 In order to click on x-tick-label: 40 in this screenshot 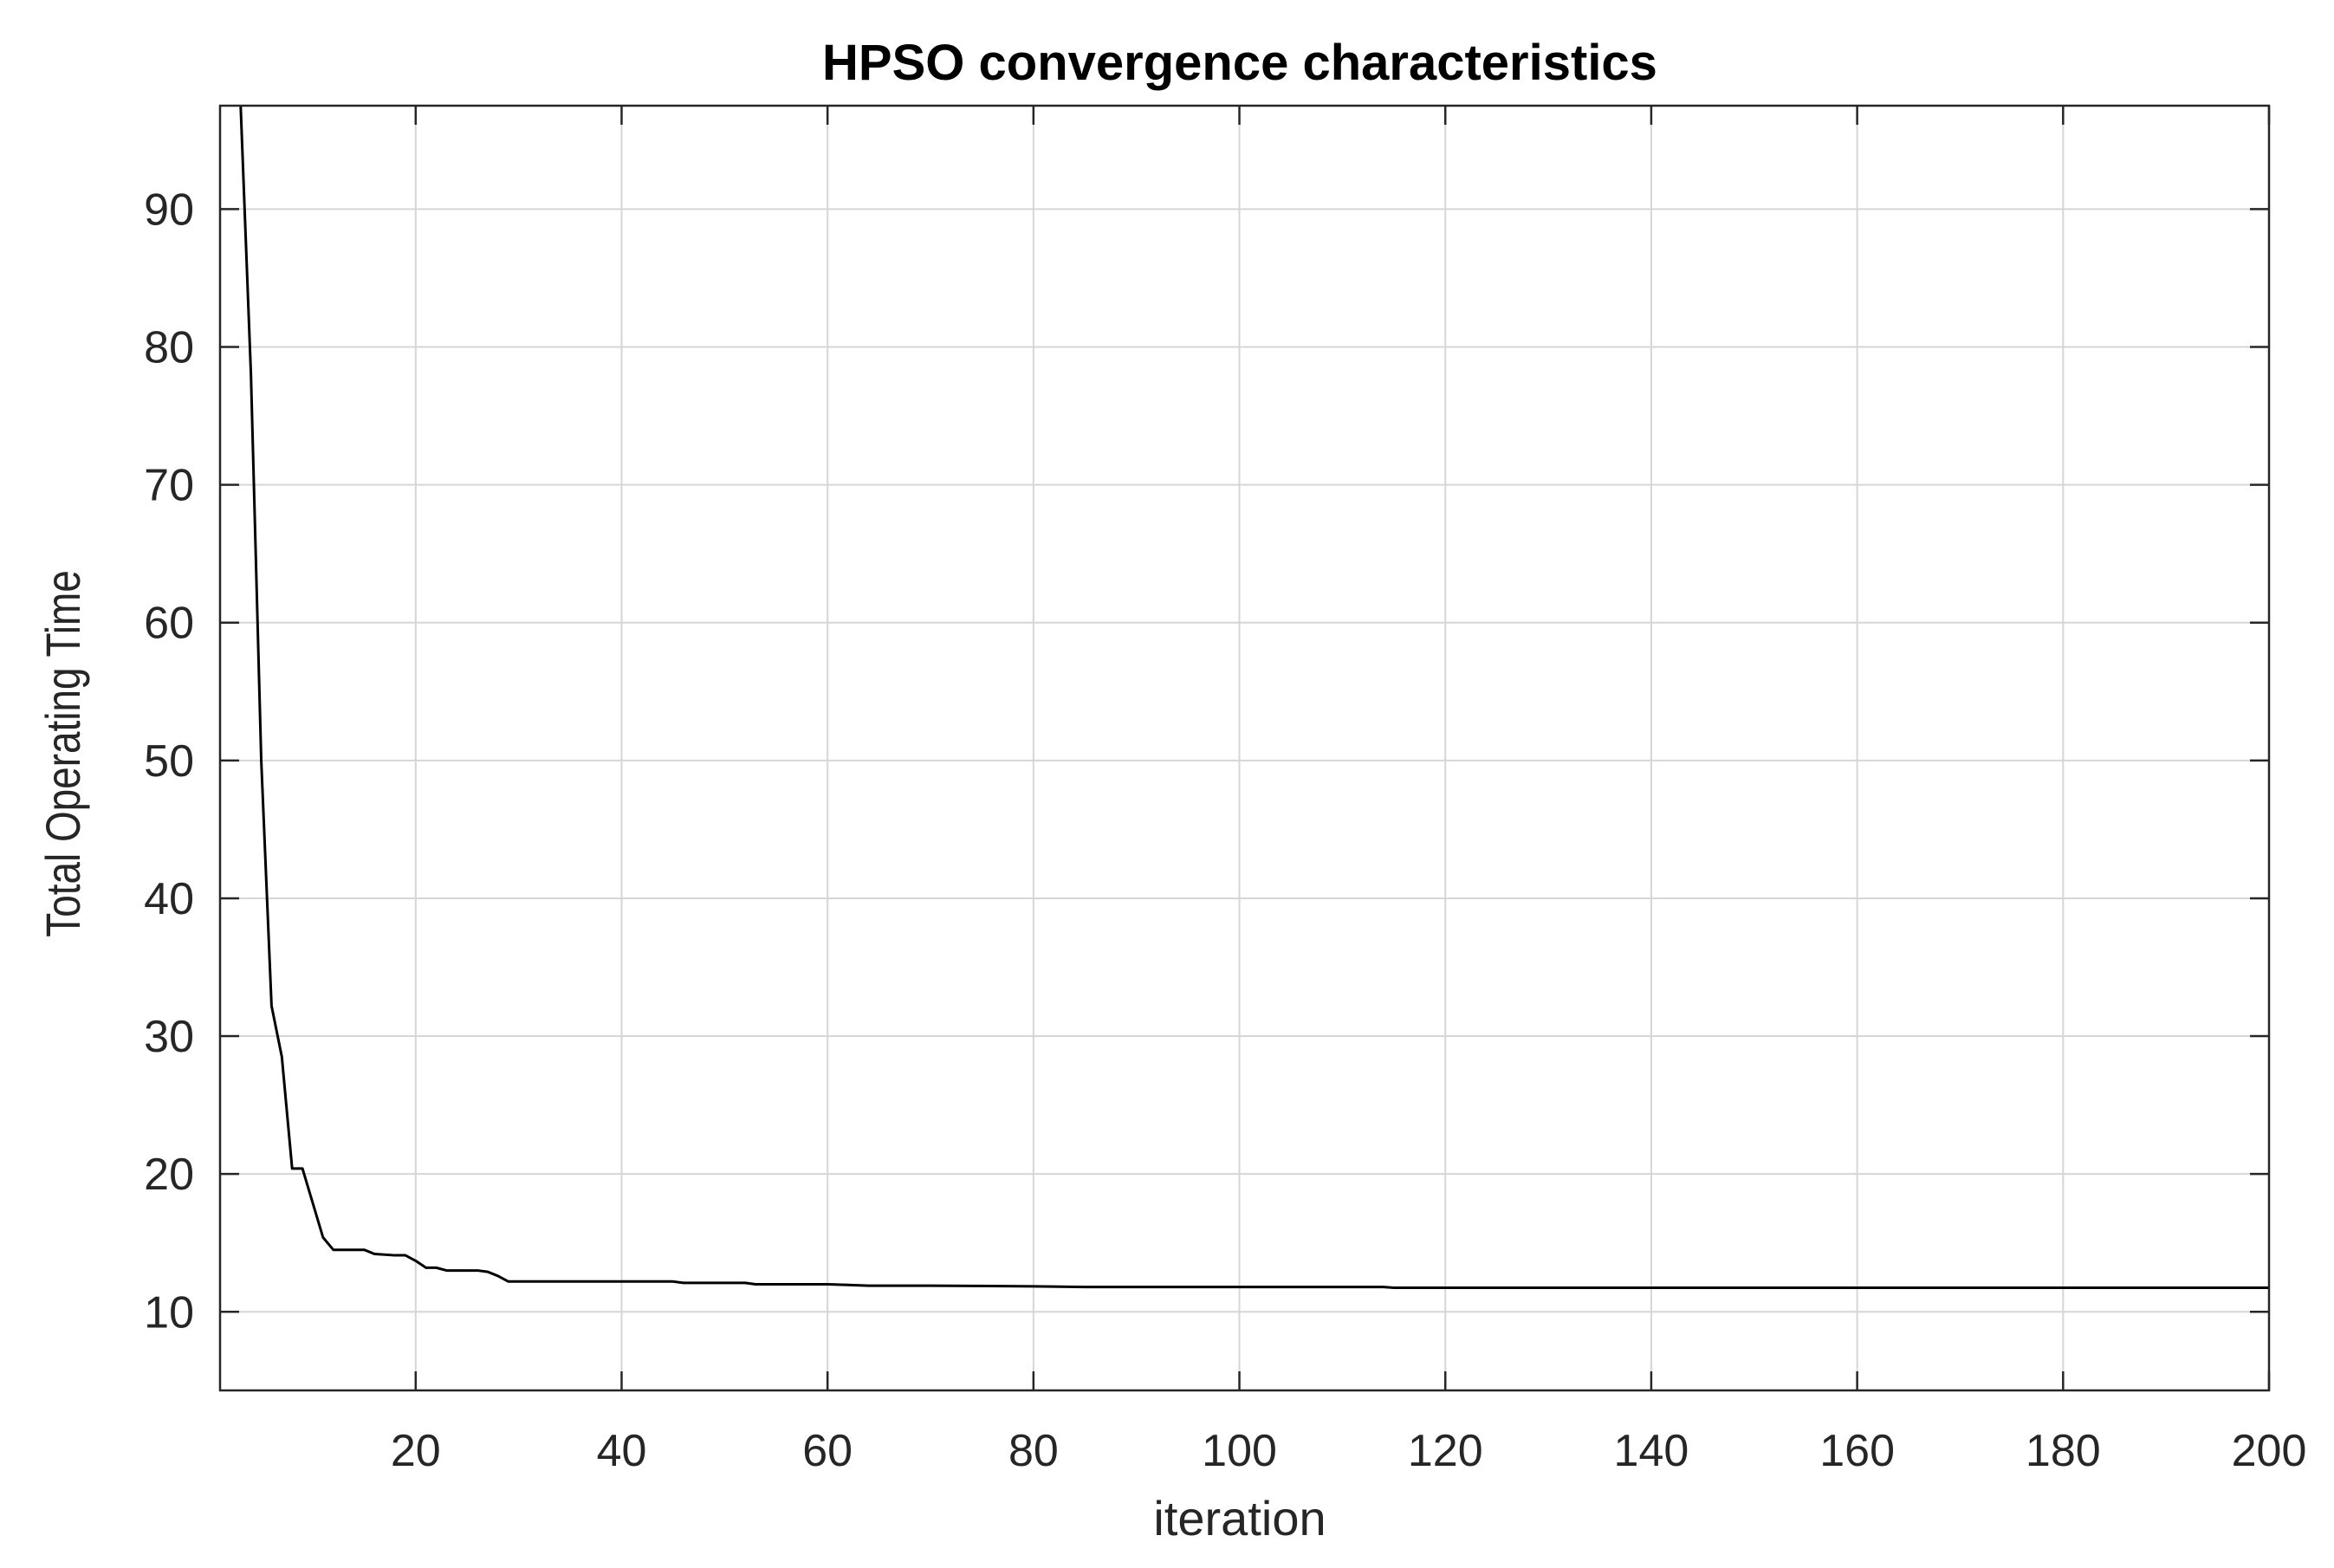, I will do `click(622, 1451)`.